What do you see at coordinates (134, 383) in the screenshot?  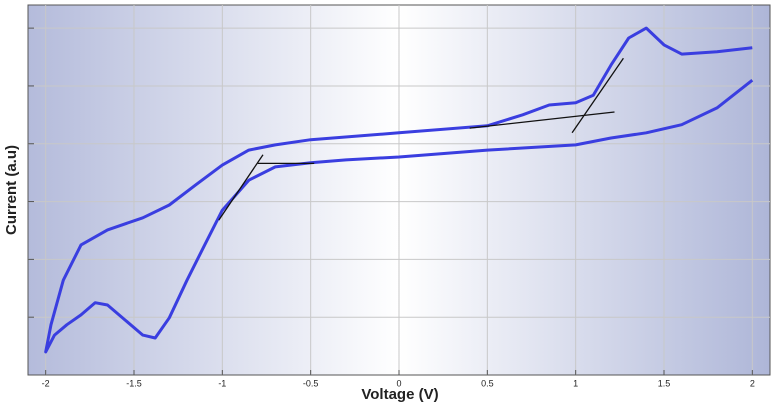 I see `x-tick-label: -1.5` at bounding box center [134, 383].